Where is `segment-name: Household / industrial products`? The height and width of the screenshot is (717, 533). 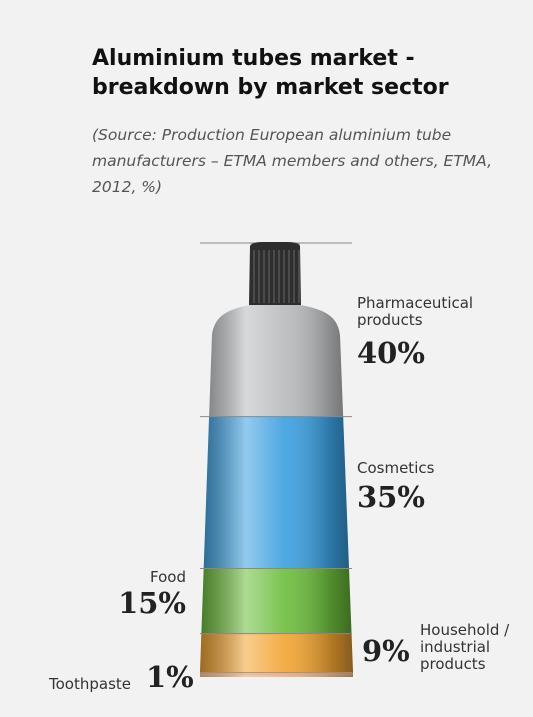
segment-name: Household / industrial products is located at coordinates (465, 647).